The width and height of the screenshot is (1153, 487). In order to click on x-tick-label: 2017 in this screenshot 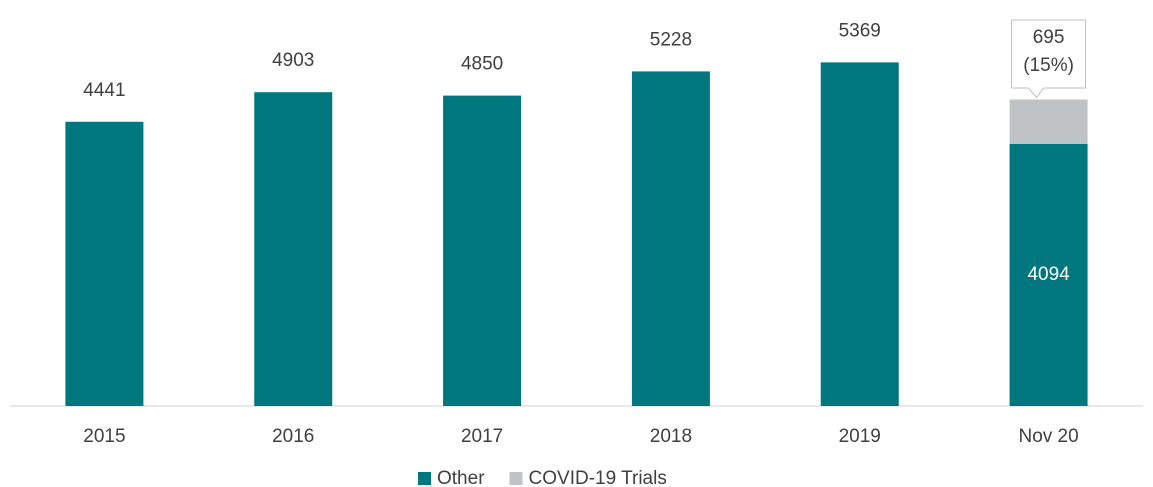, I will do `click(482, 436)`.